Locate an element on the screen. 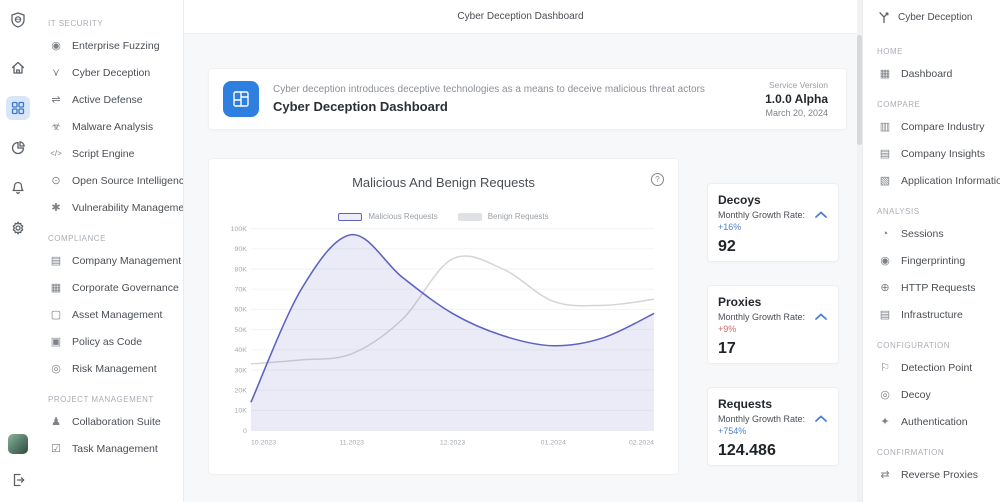 Image resolution: width=1000 pixels, height=502 pixels. nav-label: Dashboard is located at coordinates (927, 73).